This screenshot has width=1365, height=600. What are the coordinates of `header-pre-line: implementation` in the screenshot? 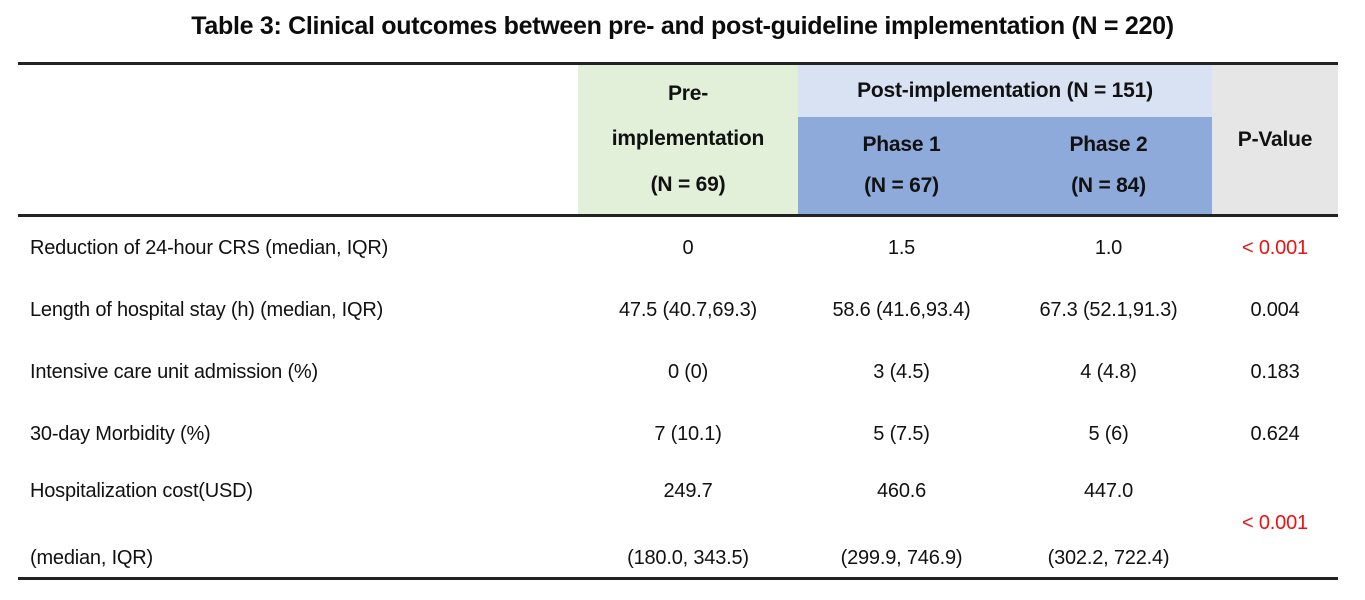 It's located at (688, 139).